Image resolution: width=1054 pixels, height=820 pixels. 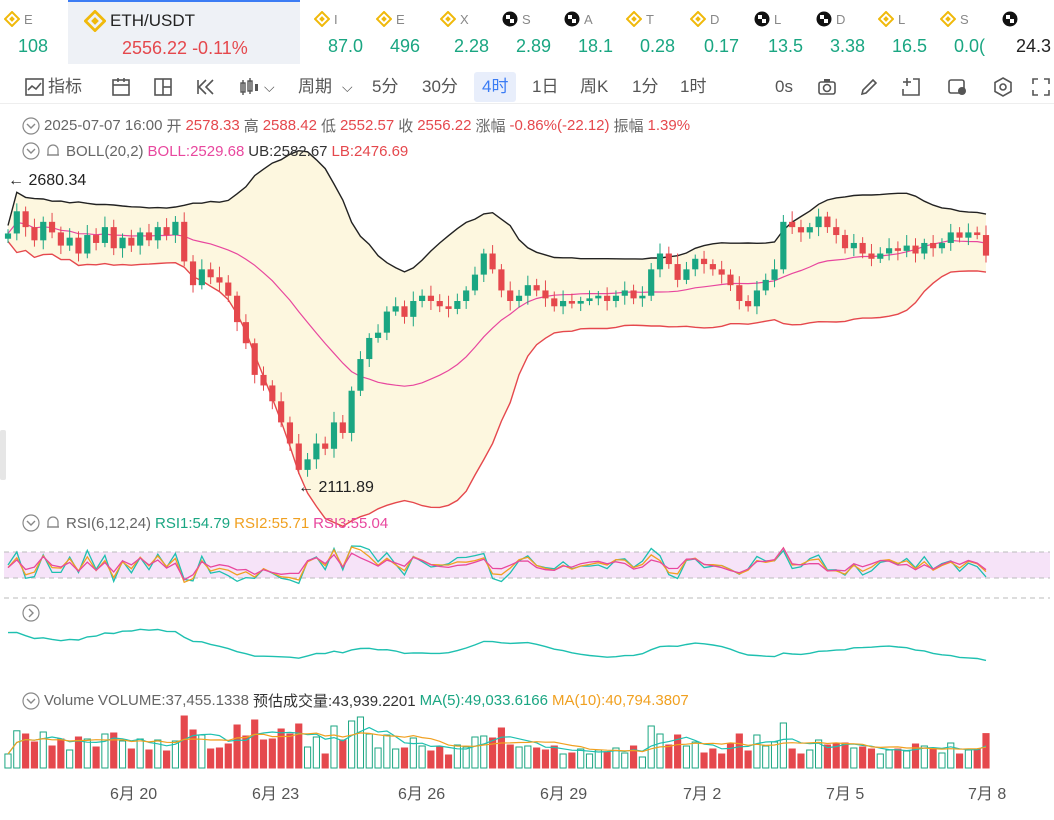 I want to click on add-window-icon, so click(x=911, y=87).